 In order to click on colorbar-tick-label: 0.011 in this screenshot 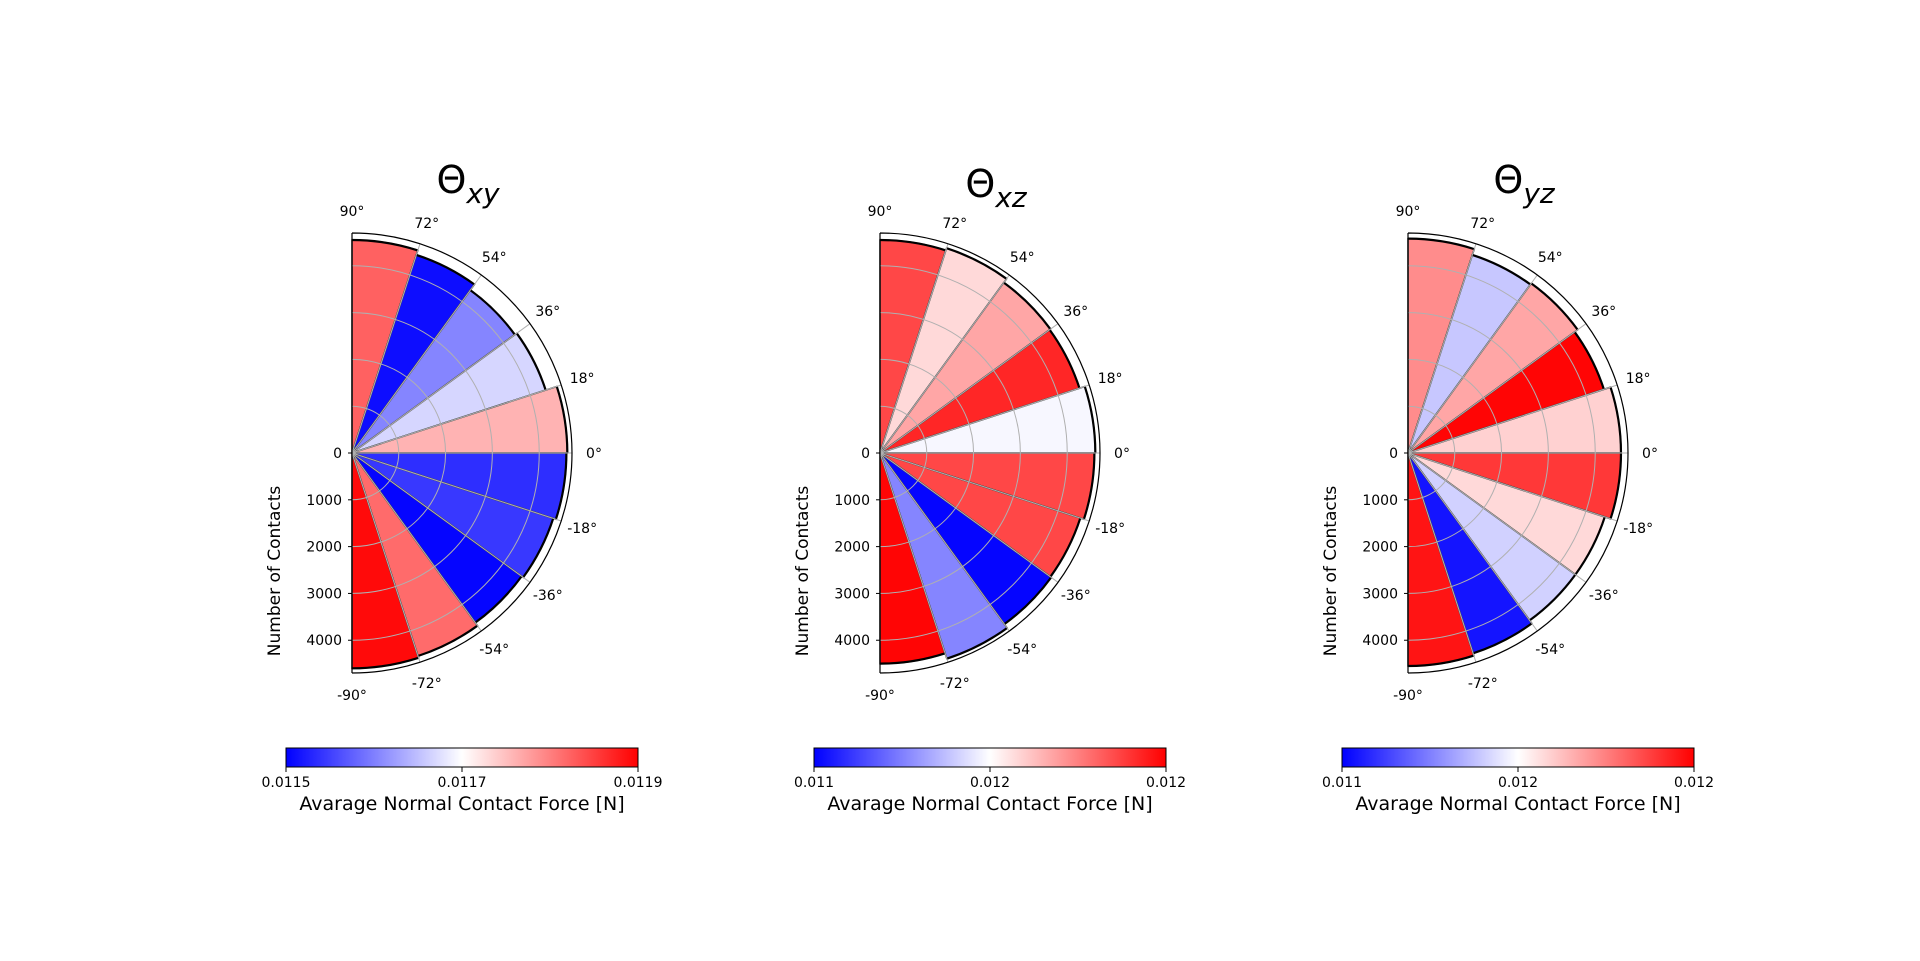, I will do `click(1342, 783)`.